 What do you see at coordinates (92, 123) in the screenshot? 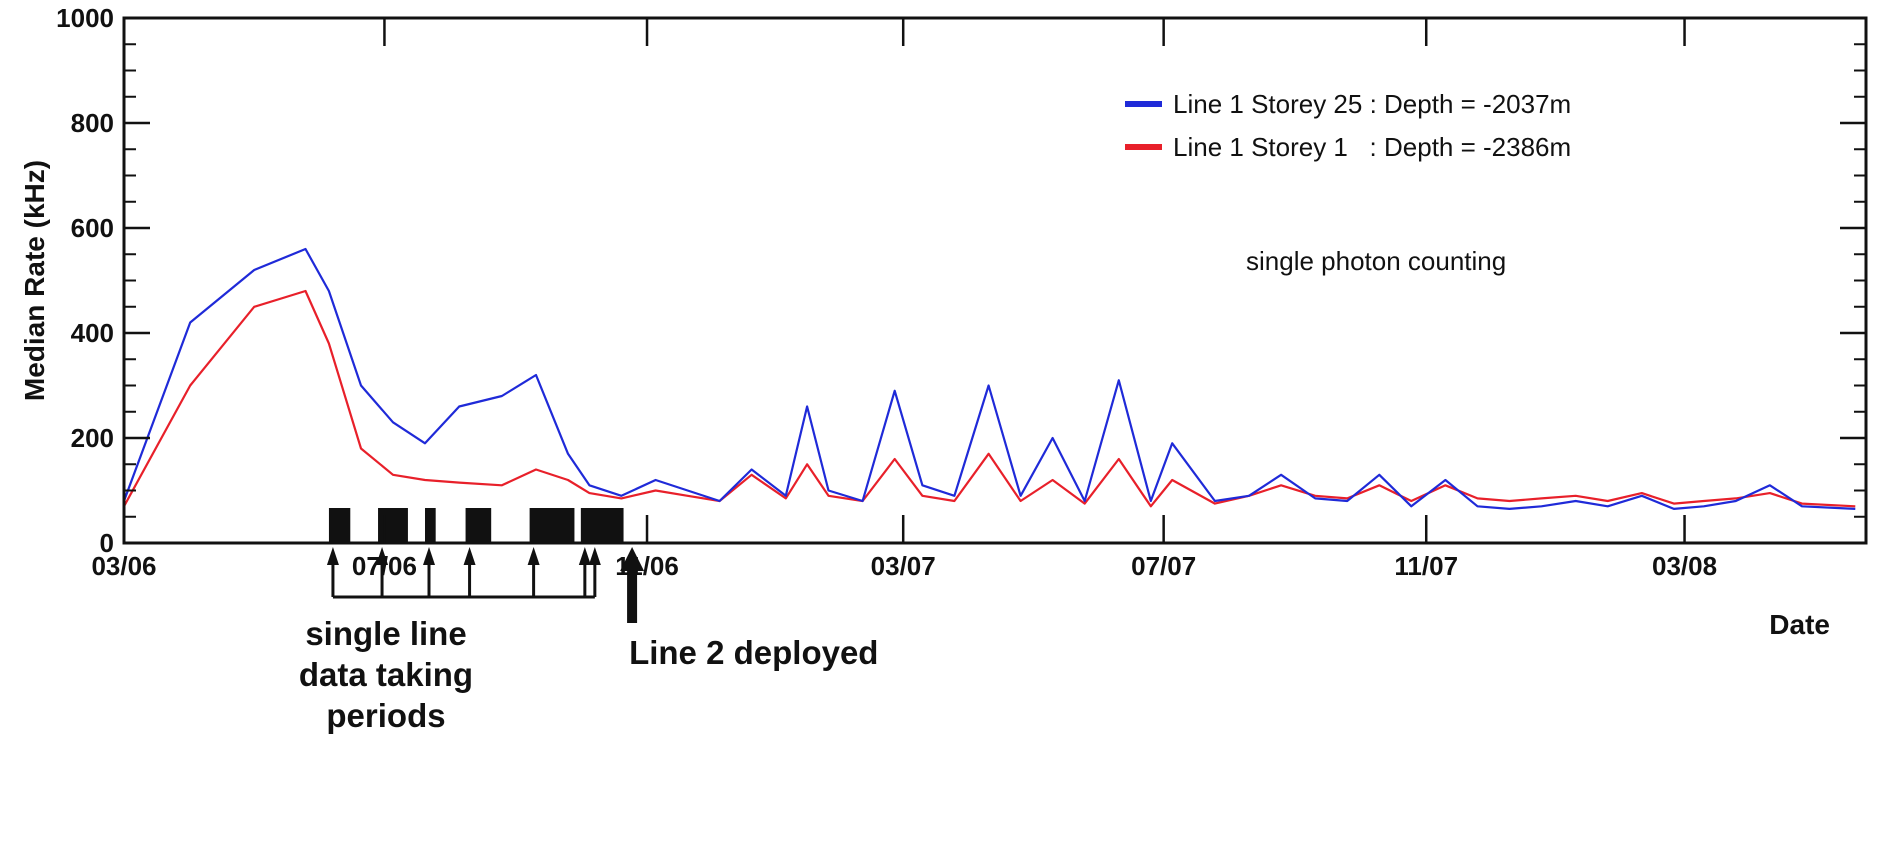
I see `y-tick-label: 800` at bounding box center [92, 123].